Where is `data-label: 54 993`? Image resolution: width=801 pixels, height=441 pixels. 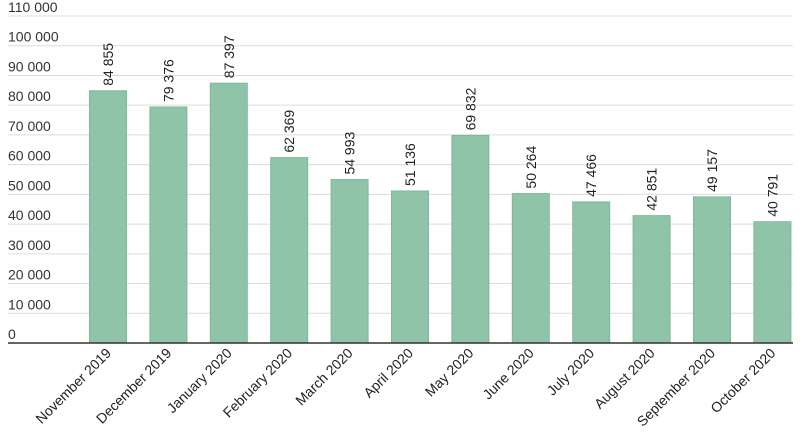 data-label: 54 993 is located at coordinates (350, 152).